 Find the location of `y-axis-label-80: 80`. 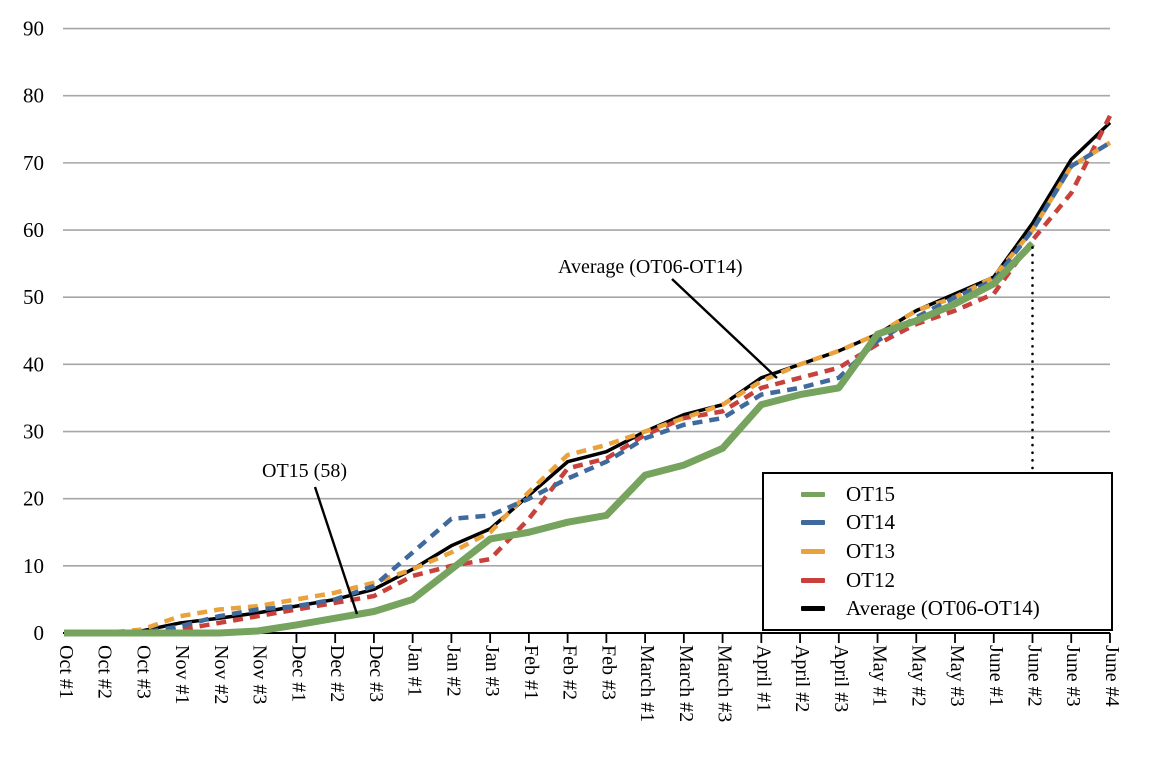

y-axis-label-80: 80 is located at coordinates (33, 96).